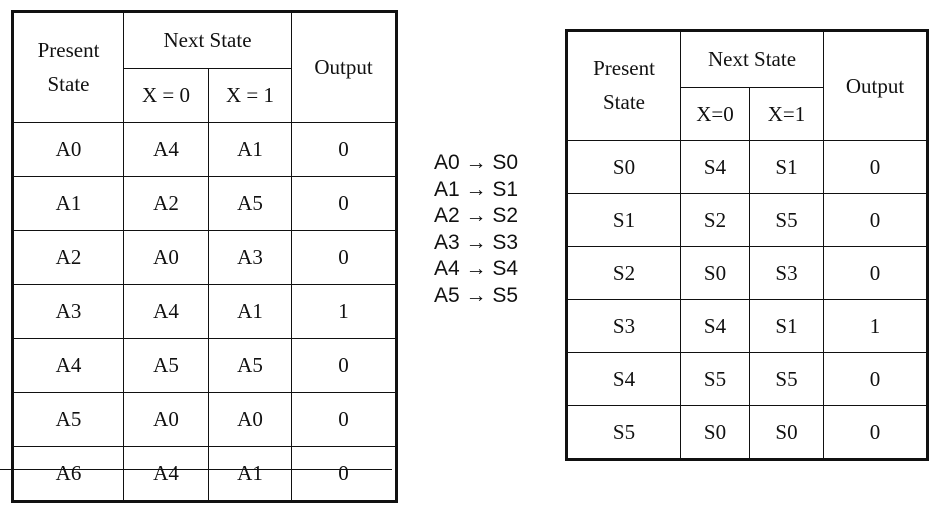  I want to click on table-row: A1 A2 A5 0, so click(204, 203).